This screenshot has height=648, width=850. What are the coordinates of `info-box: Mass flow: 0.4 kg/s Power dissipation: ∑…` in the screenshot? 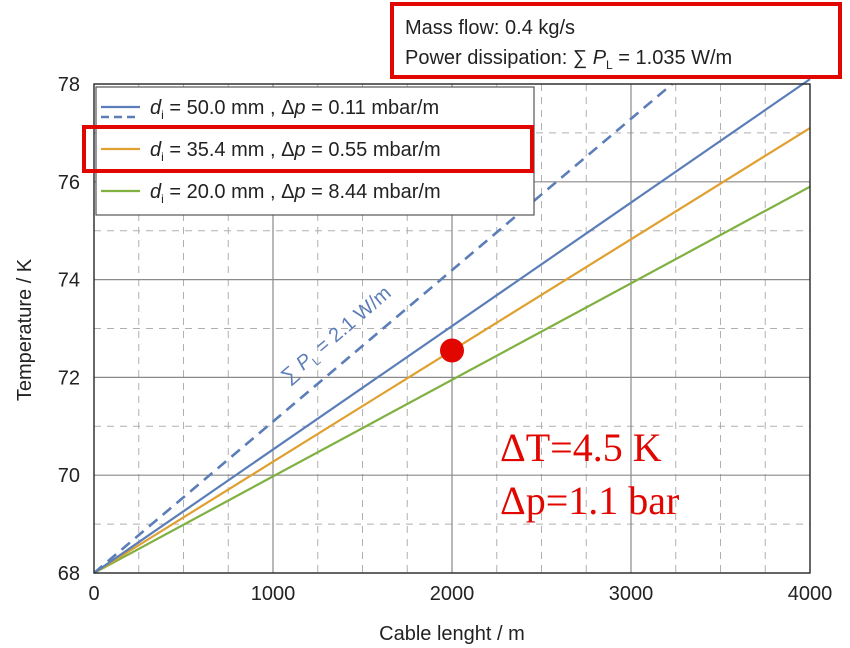 It's located at (616, 40).